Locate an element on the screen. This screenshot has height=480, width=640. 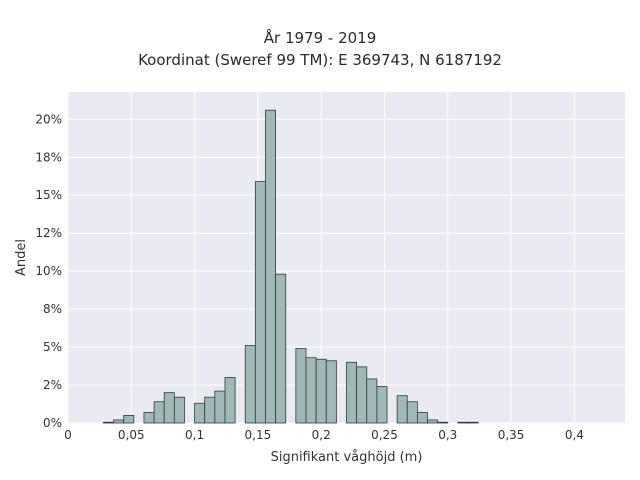
y-tick-label: 20% is located at coordinates (48, 119).